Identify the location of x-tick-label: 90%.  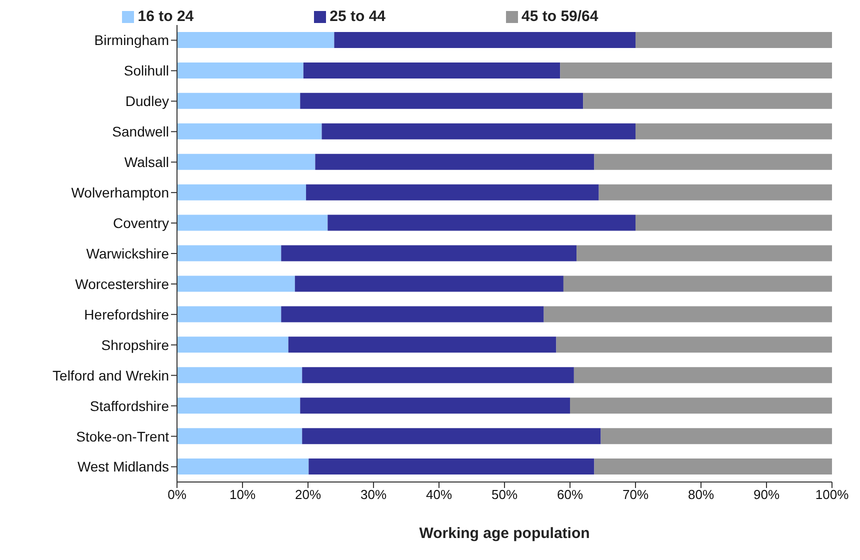
(766, 494).